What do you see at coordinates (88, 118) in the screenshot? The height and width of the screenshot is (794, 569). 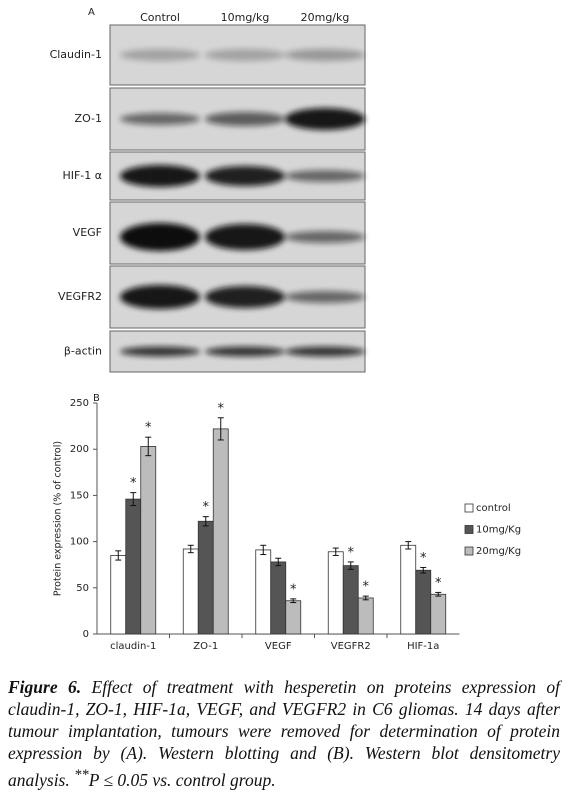 I see `row-label: ZO-1` at bounding box center [88, 118].